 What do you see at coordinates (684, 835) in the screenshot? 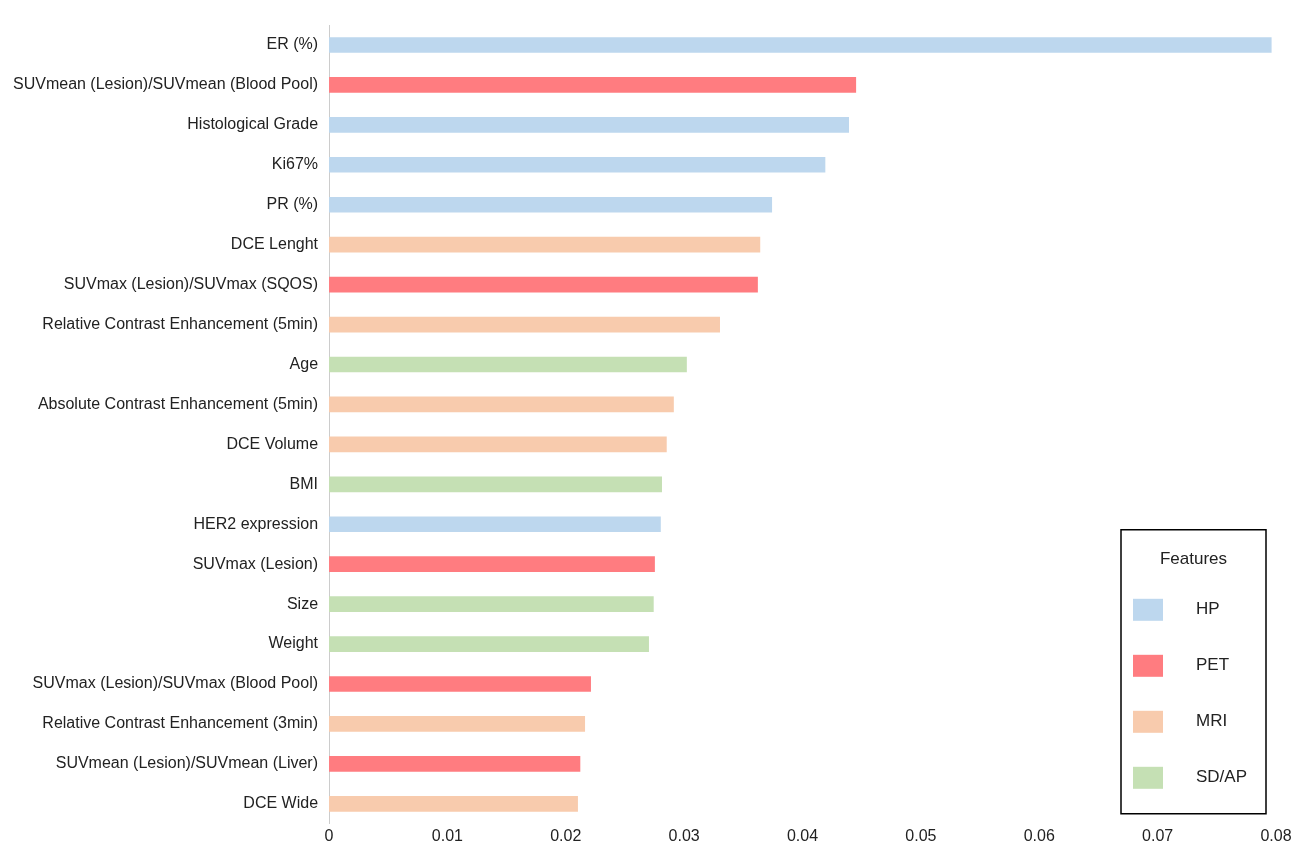
I see `x-tick-label: 0.03` at bounding box center [684, 835].